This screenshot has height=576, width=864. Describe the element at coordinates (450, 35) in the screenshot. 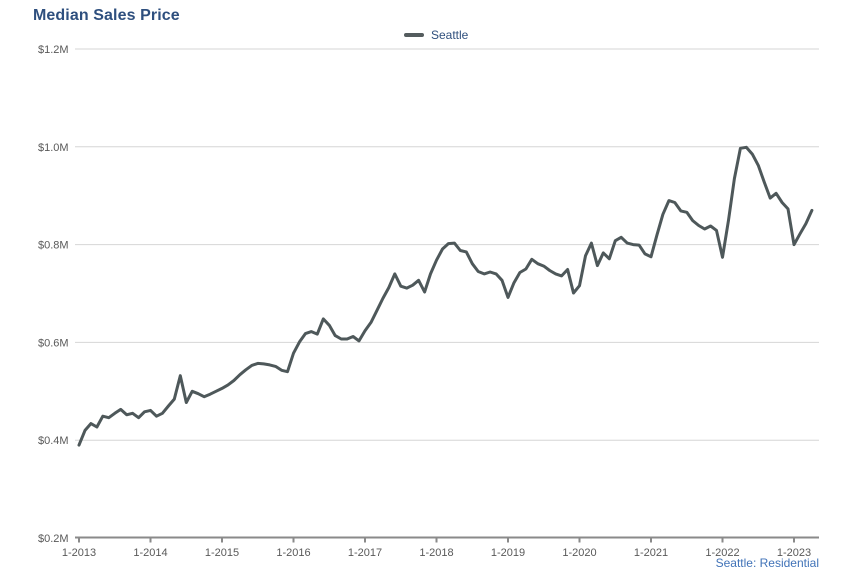

I see `legend-label: Seattle` at that location.